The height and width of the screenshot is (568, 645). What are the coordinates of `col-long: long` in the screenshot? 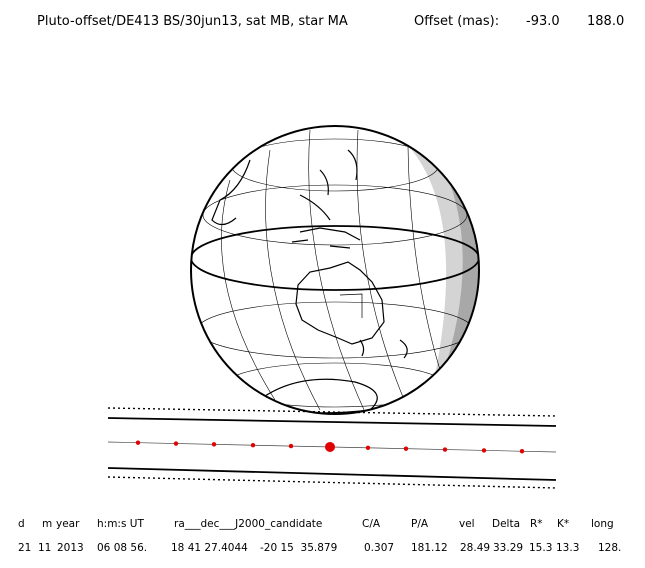 It's located at (602, 524).